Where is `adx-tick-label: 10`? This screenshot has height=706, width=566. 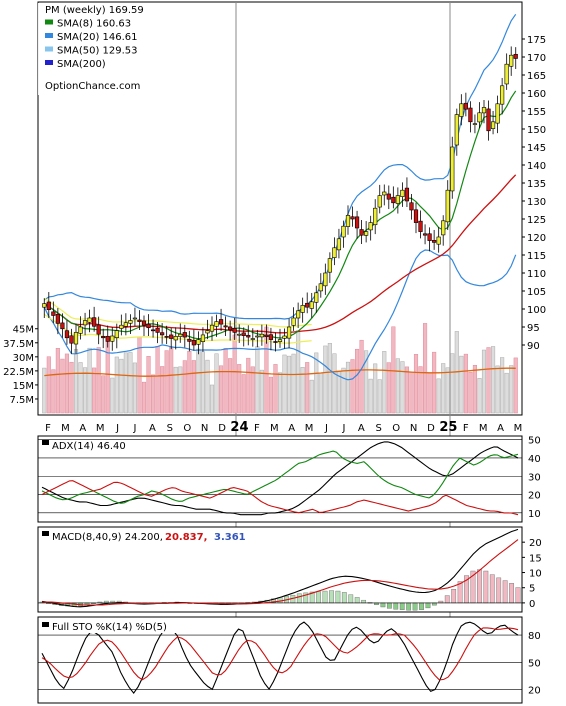 adx-tick-label: 10 is located at coordinates (534, 514).